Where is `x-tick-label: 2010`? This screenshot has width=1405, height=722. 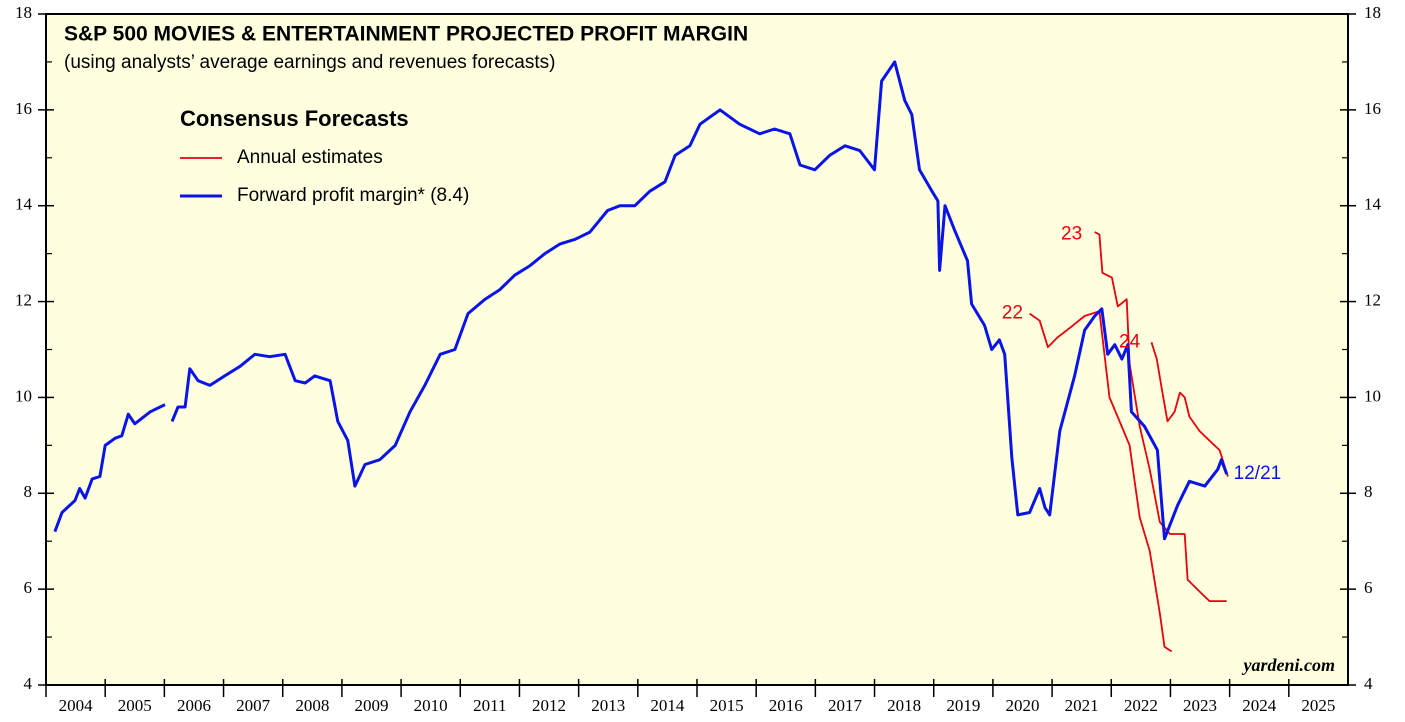
x-tick-label: 2010 is located at coordinates (431, 705).